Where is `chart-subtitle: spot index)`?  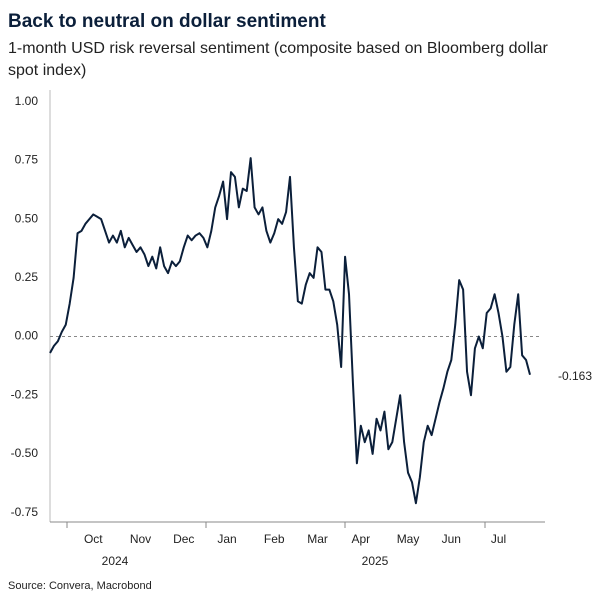 chart-subtitle: spot index) is located at coordinates (47, 70).